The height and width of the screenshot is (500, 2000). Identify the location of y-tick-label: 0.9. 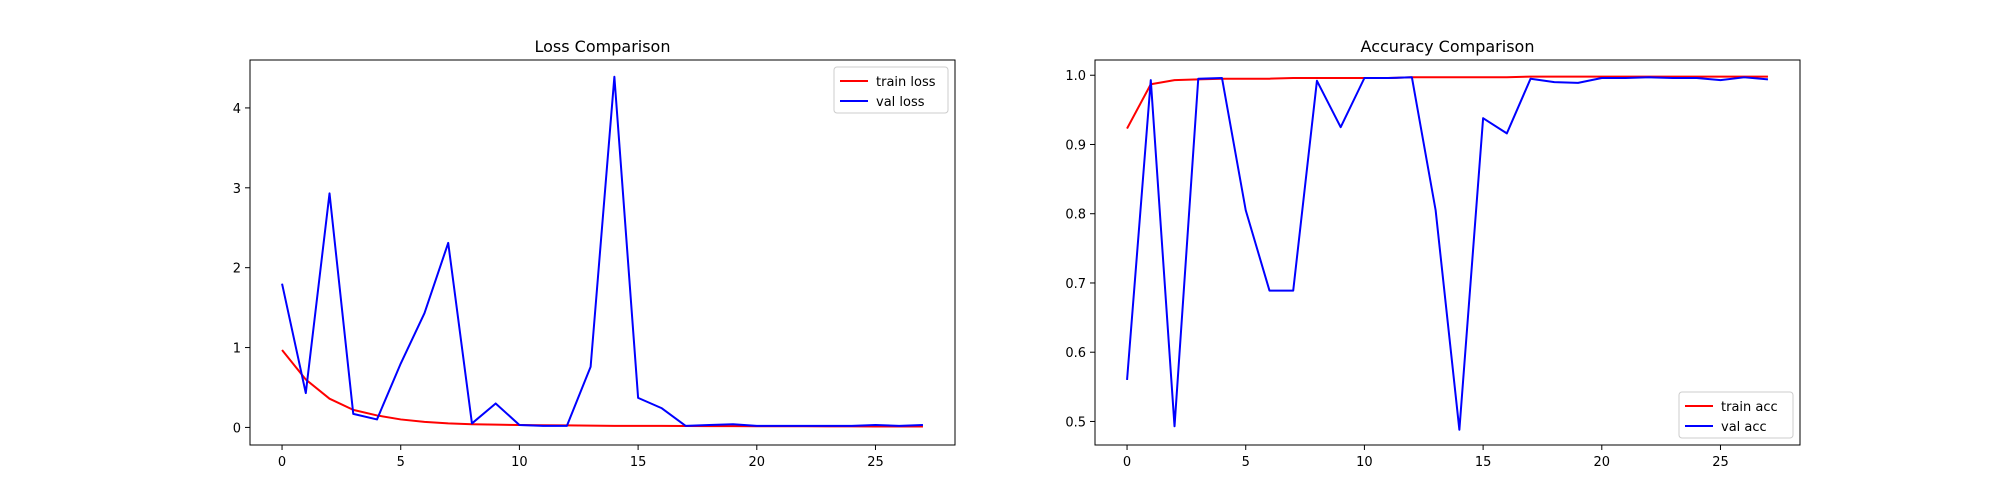
(1075, 145).